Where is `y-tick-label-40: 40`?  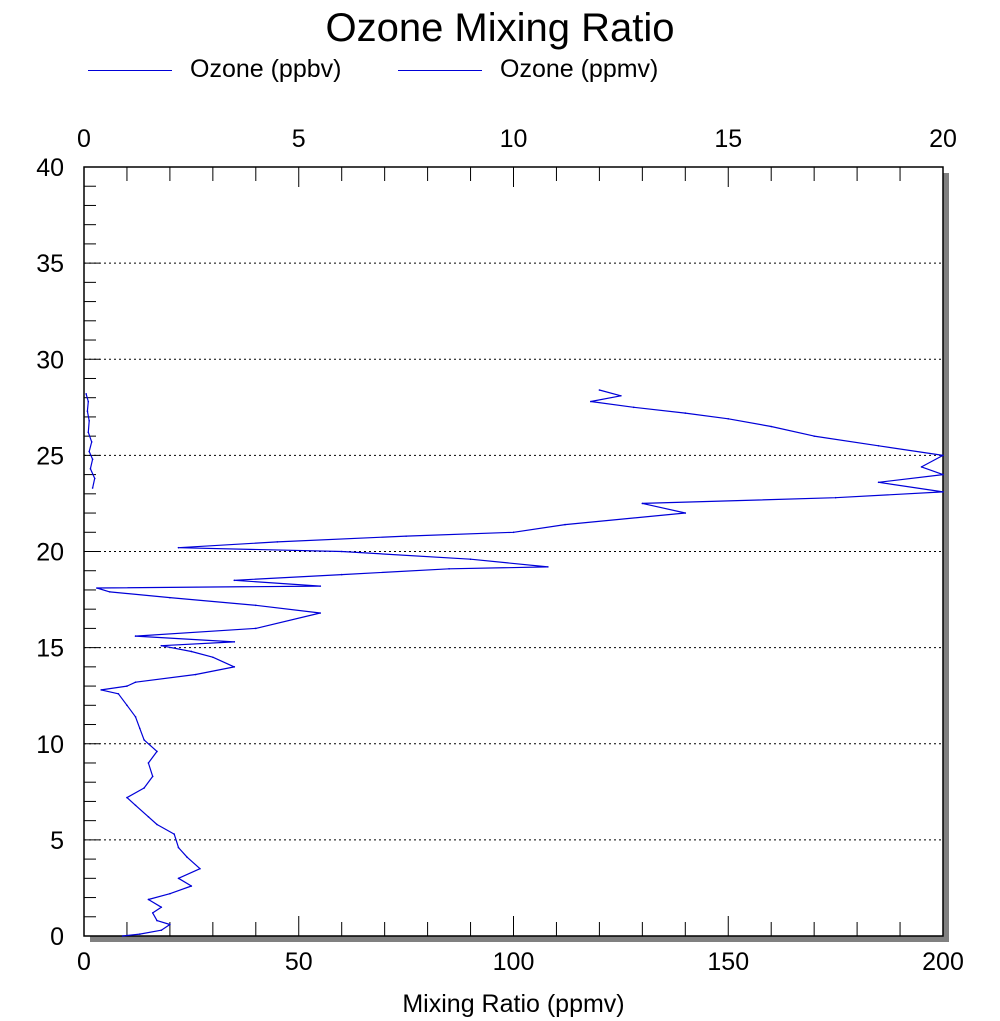
y-tick-label-40: 40 is located at coordinates (50, 168).